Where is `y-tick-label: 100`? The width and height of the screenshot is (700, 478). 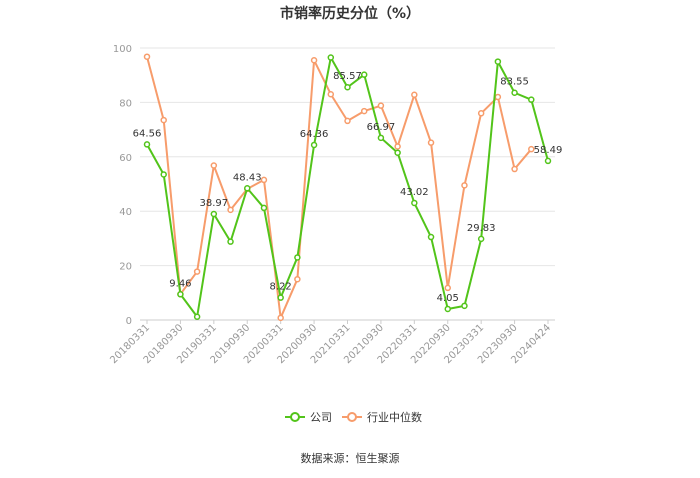 y-tick-label: 100 is located at coordinates (122, 49).